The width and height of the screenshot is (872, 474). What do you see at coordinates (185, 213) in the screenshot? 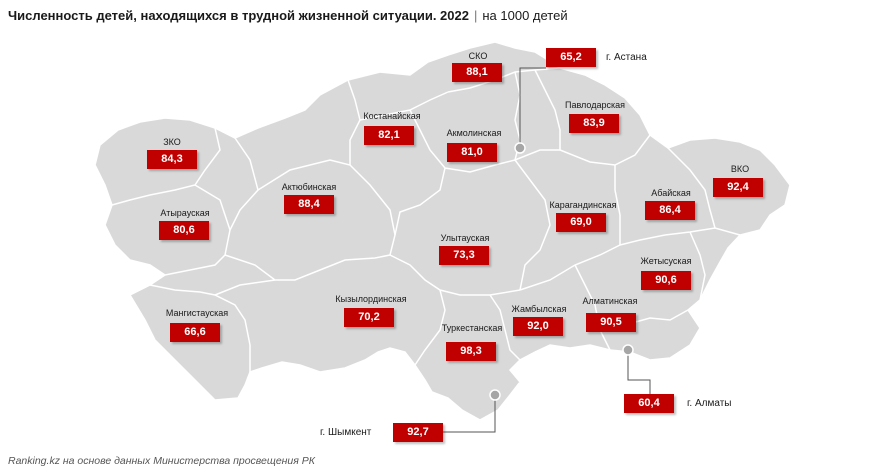
I see `region-label-atyrau: Атырауская` at bounding box center [185, 213].